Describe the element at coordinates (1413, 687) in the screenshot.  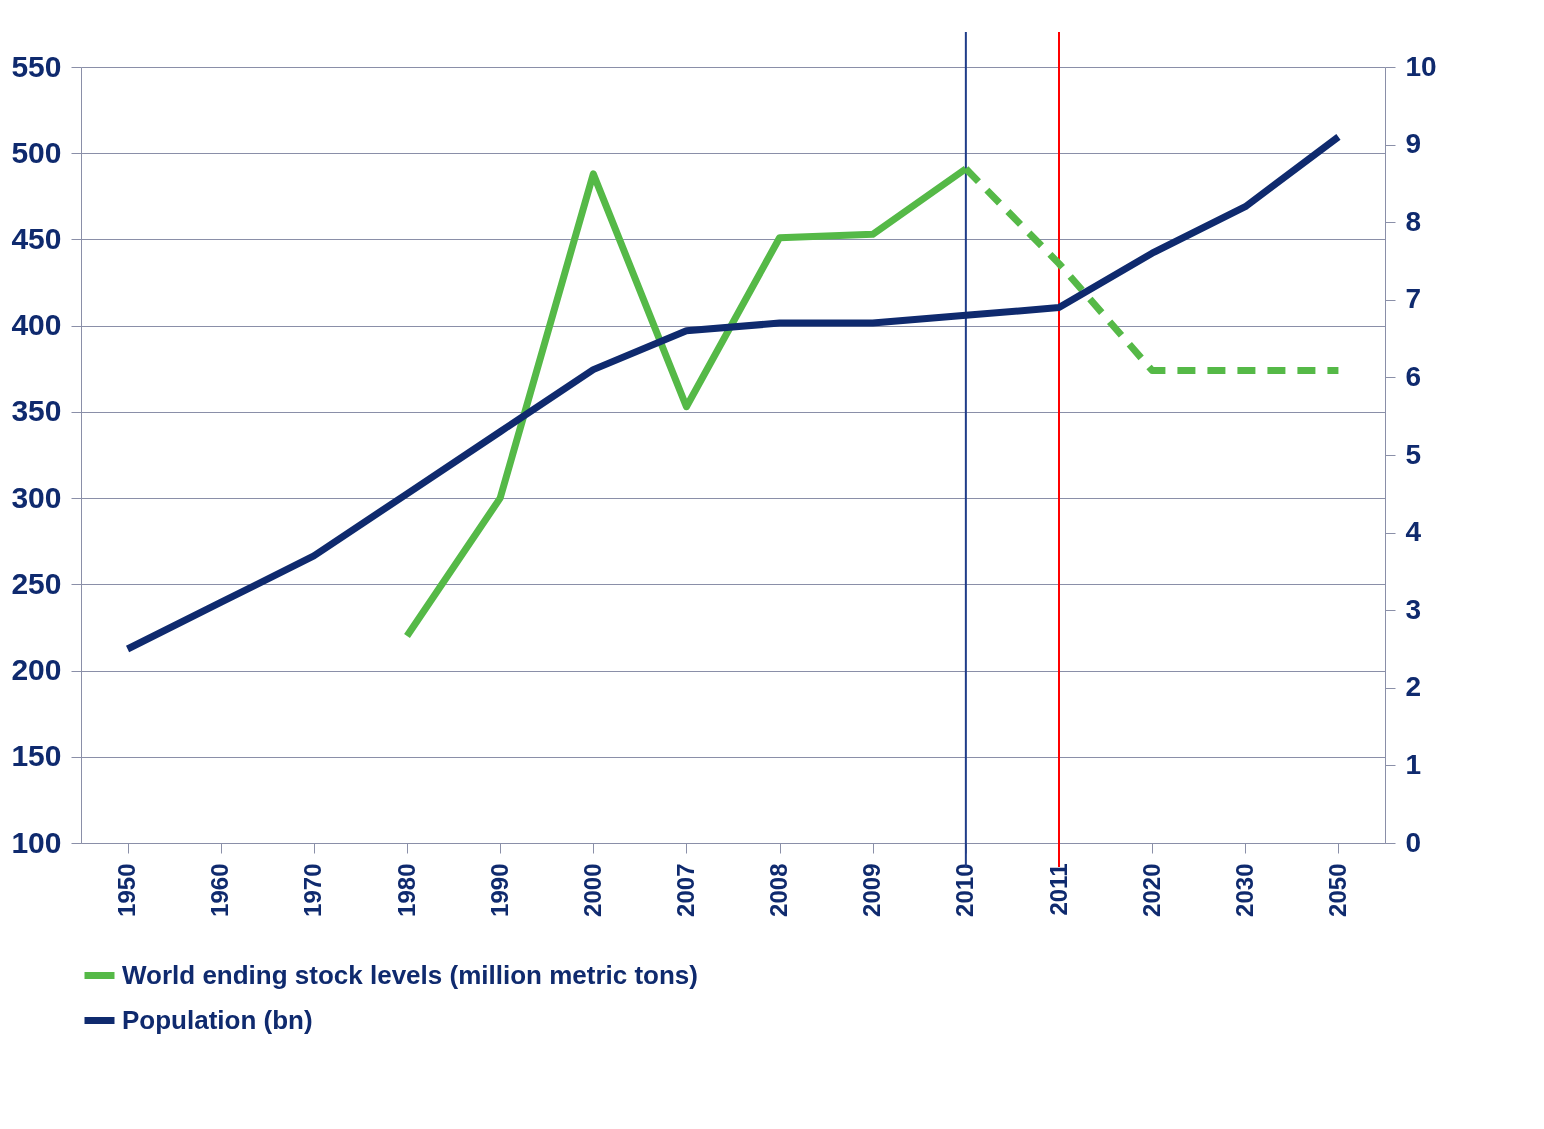
I see `y2-tick-label: 2` at that location.